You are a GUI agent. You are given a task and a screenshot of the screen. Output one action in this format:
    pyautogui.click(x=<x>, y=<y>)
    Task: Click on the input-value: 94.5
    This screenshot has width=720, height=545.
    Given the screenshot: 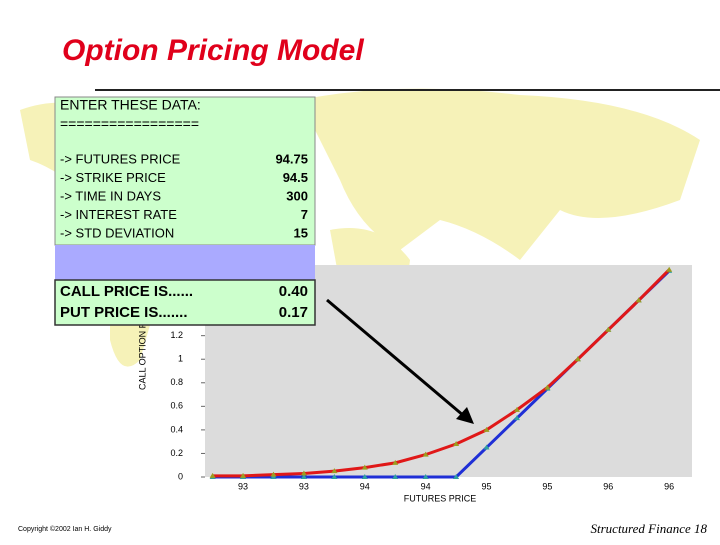 What is the action you would take?
    pyautogui.click(x=295, y=177)
    